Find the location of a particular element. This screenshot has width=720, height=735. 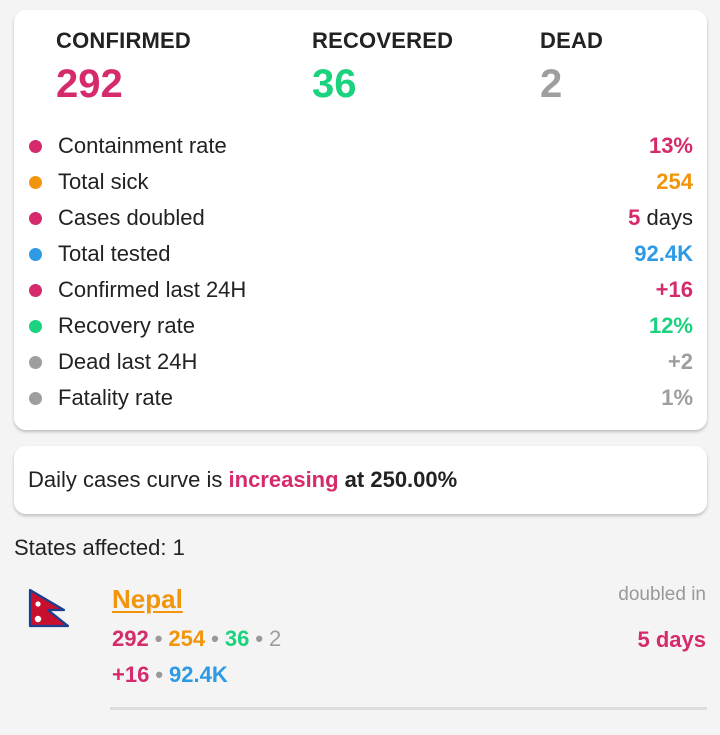

state-daily: +16 • 92.4K is located at coordinates (170, 675).